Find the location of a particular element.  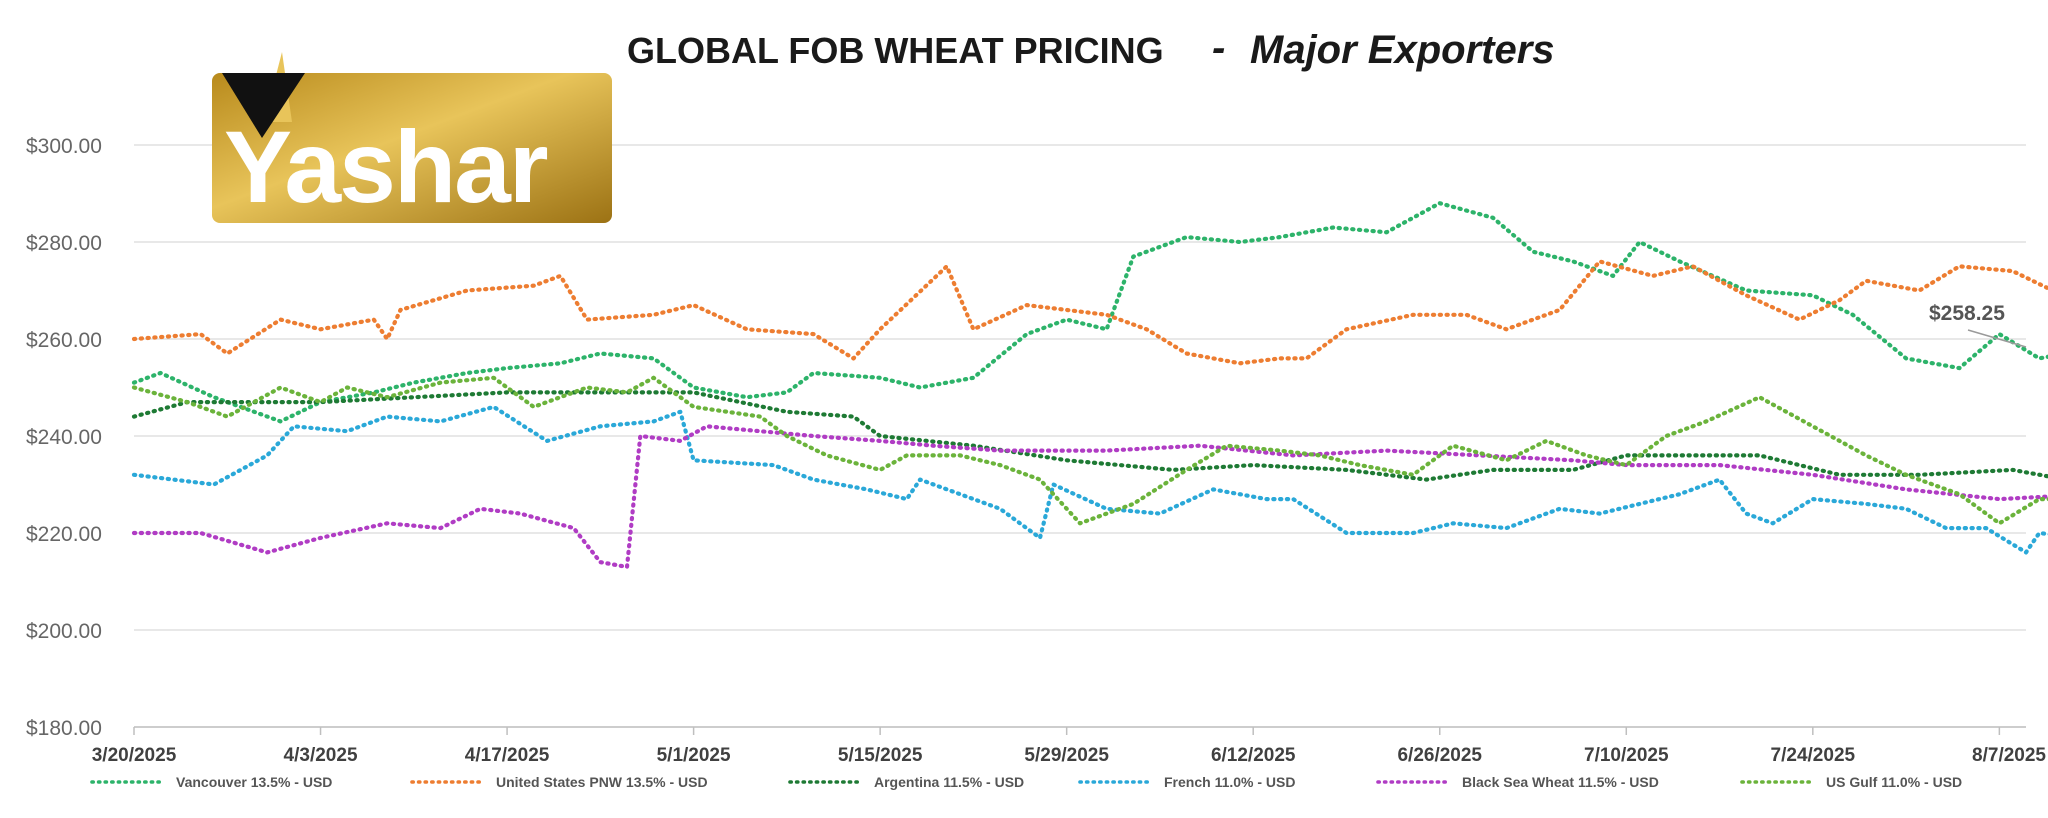

x-tick-label: 8/7/2025 is located at coordinates (2009, 755).